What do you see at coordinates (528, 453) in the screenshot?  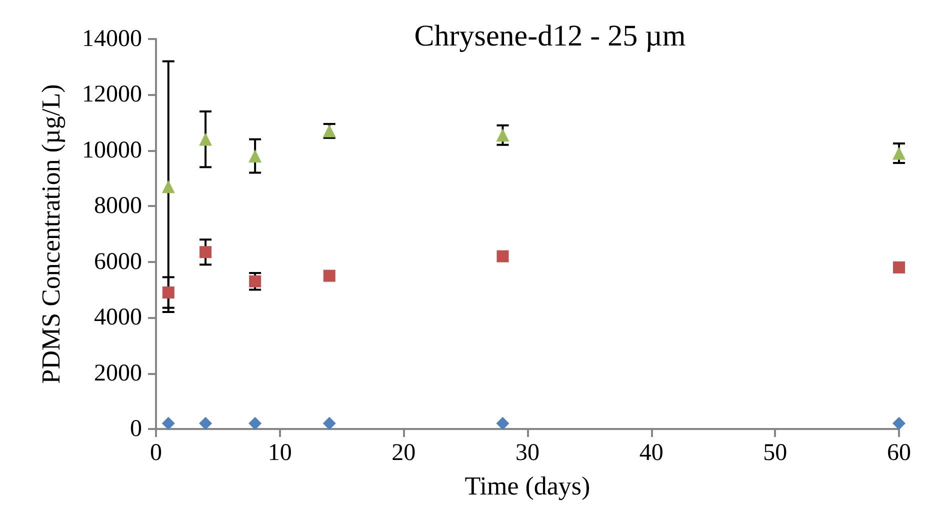 I see `x-tick-label: 30` at bounding box center [528, 453].